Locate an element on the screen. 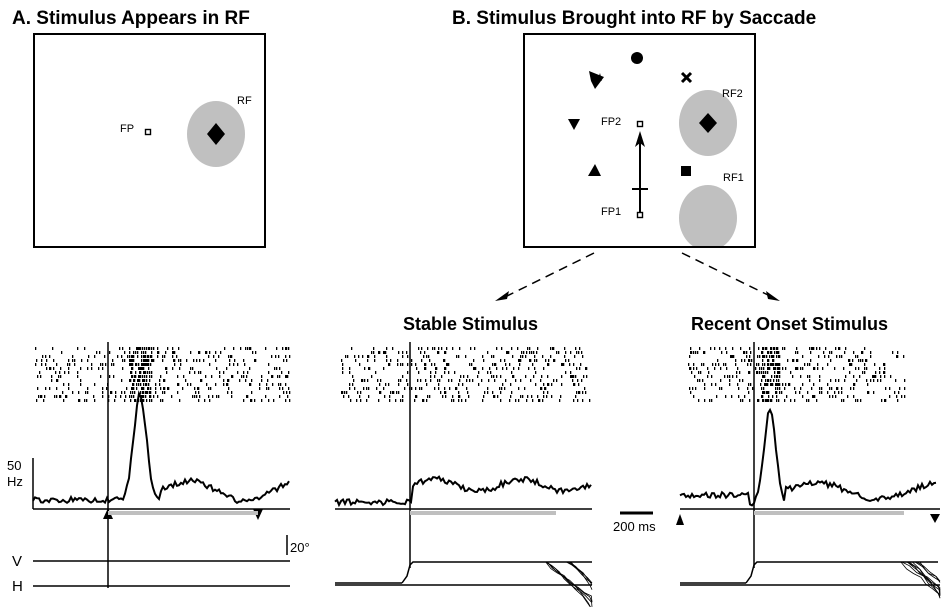  dashed-arrow-left-head is located at coordinates (502, 296).